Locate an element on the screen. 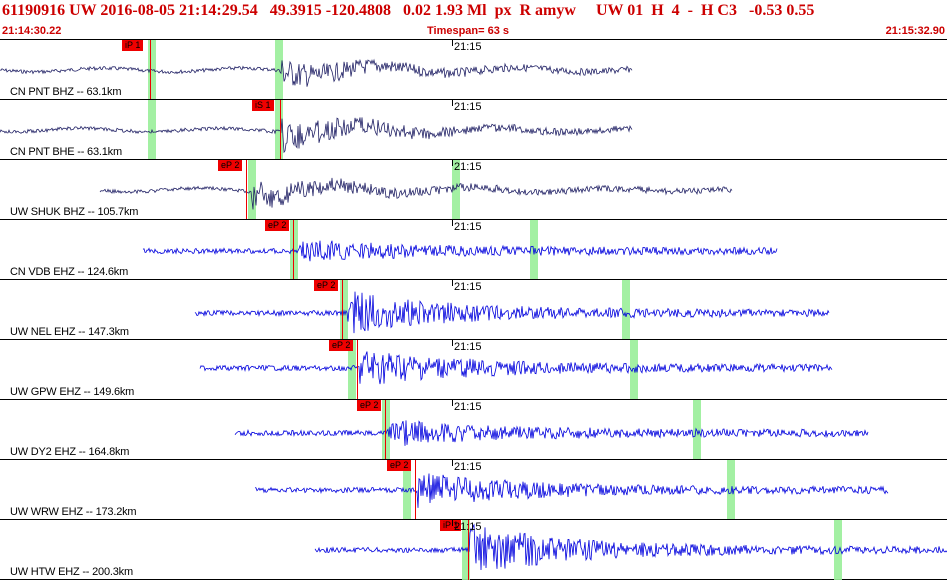 Image resolution: width=947 pixels, height=580 pixels. event-four: 4 is located at coordinates (675, 10).